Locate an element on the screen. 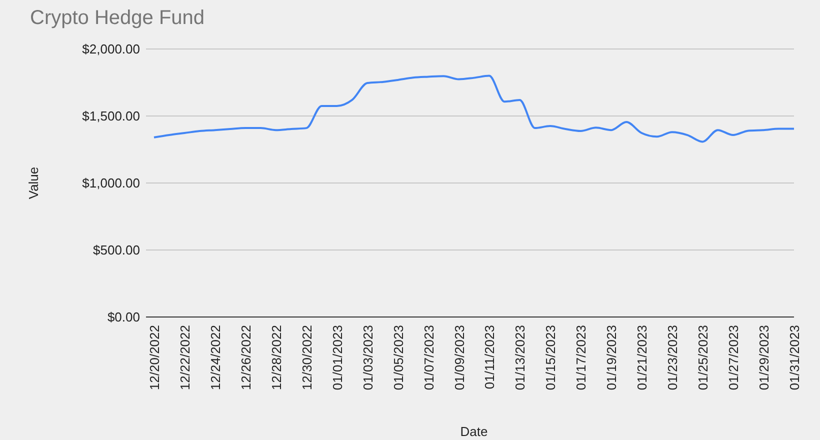 The image size is (820, 440). chart-title: Crypto Hedge Fund is located at coordinates (117, 18).